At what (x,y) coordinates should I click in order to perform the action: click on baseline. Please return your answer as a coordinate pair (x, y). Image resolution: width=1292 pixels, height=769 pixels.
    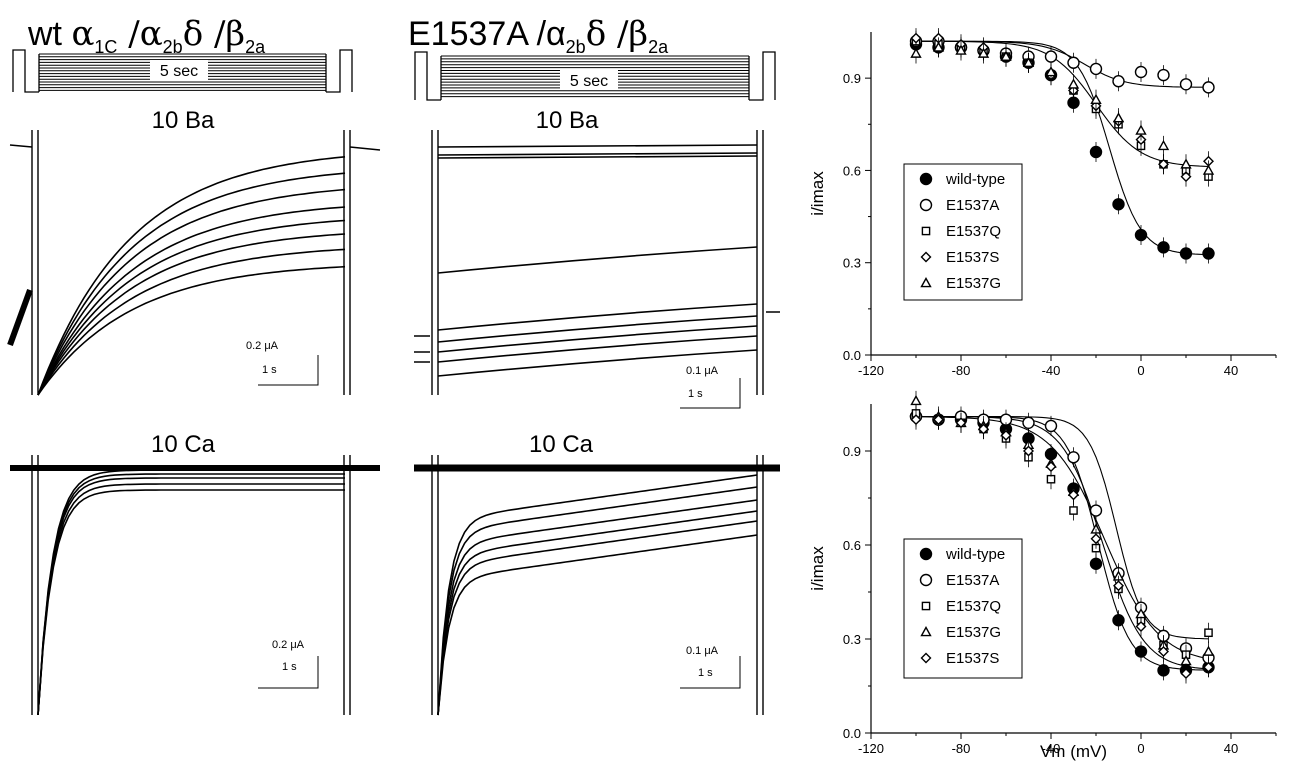
    Looking at the image, I should click on (597, 337).